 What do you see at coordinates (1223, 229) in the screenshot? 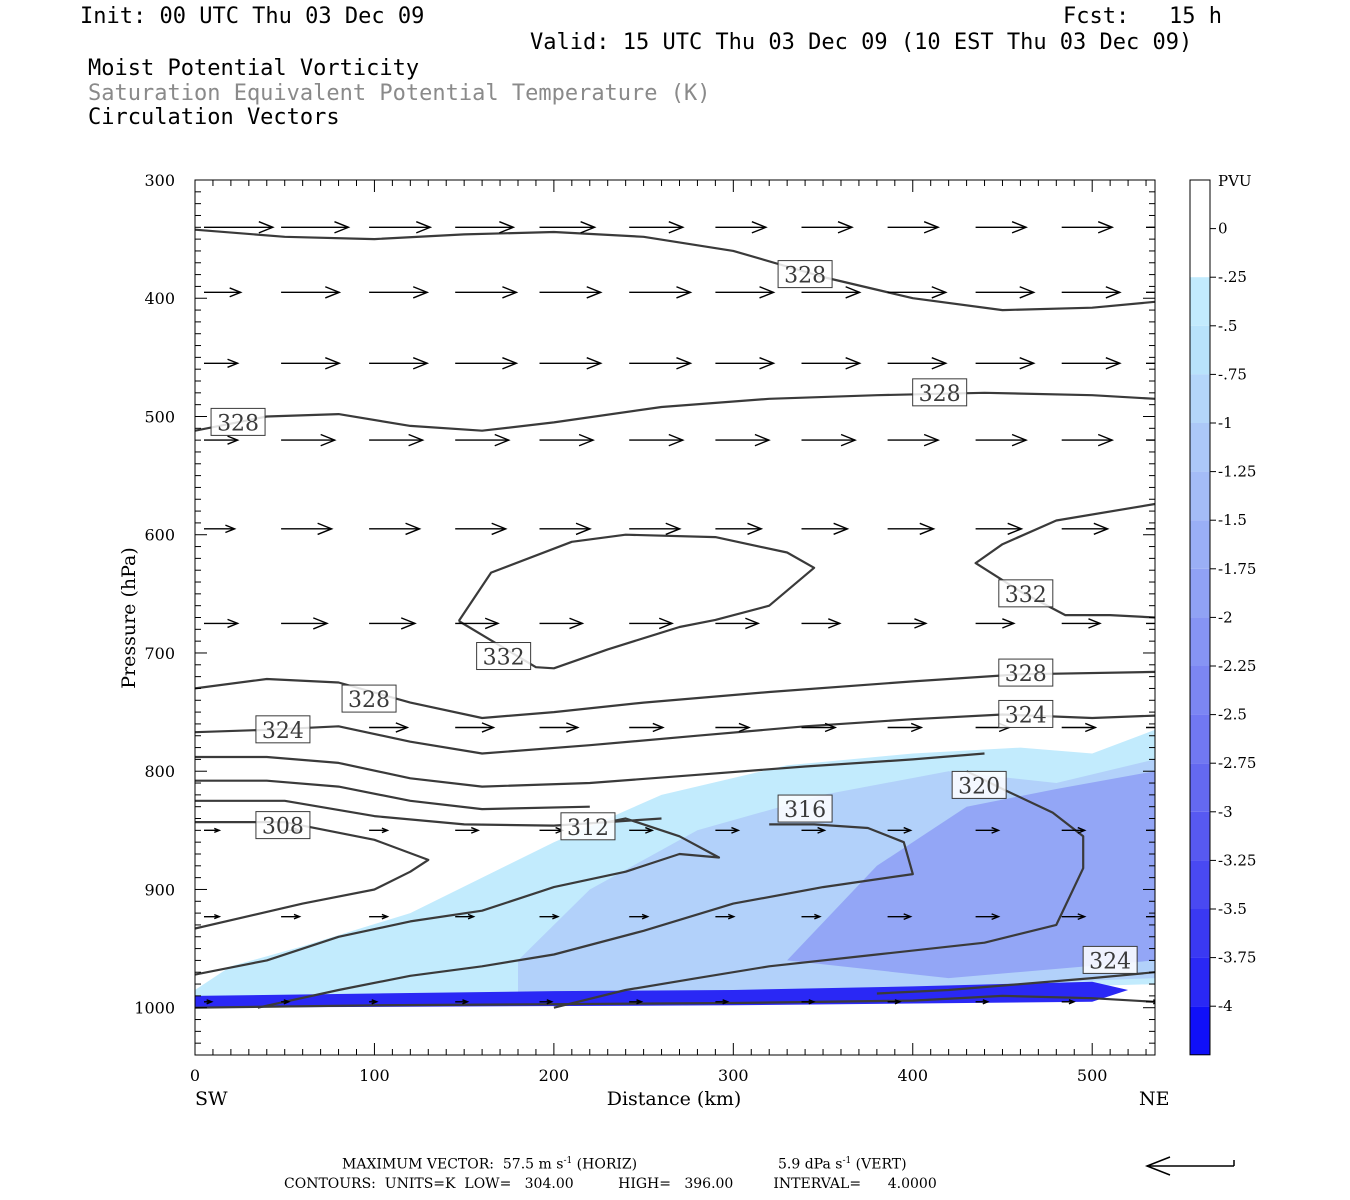
I see `colorbar-label: 0` at bounding box center [1223, 229].